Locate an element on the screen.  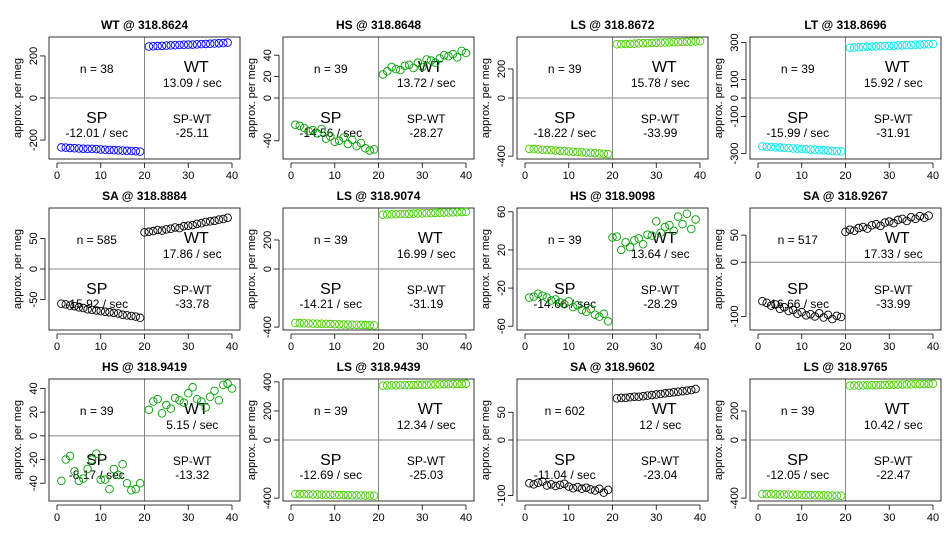
panel-title: LS @ 318.8672 is located at coordinates (613, 25).